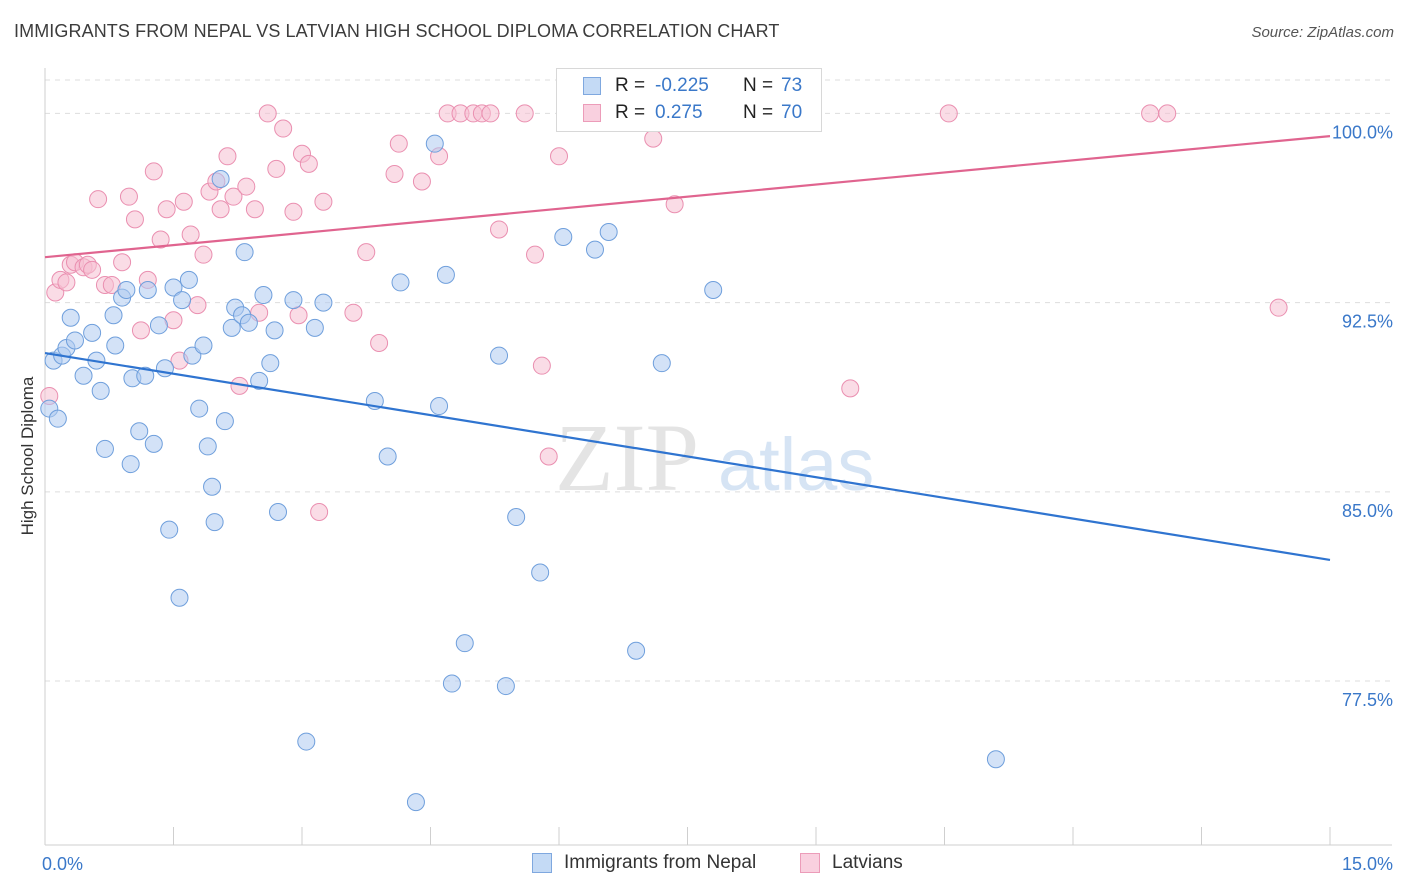 The image size is (1406, 892). I want to click on series-legend: Immigrants from Nepal Latvians, so click(703, 865).